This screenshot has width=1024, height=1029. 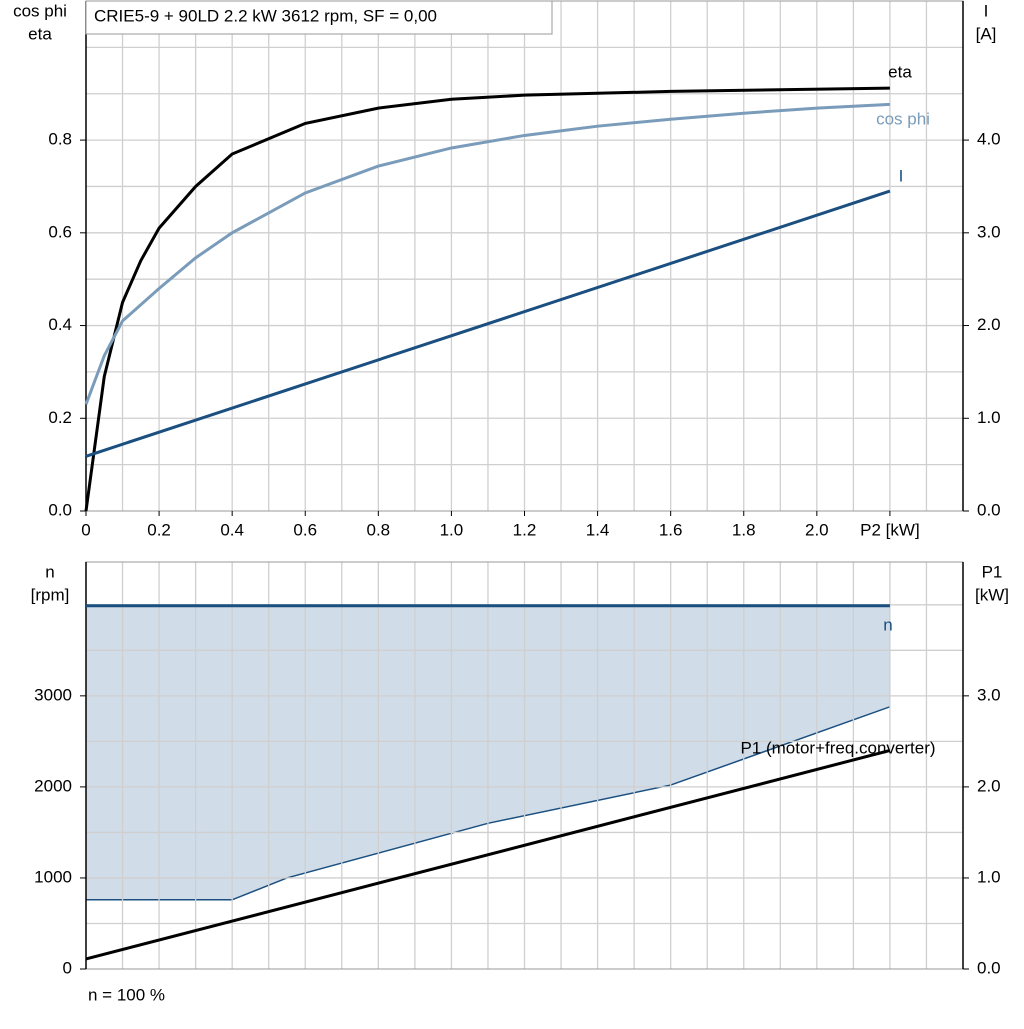 I want to click on y-tick-label: 0.2, so click(x=60, y=417).